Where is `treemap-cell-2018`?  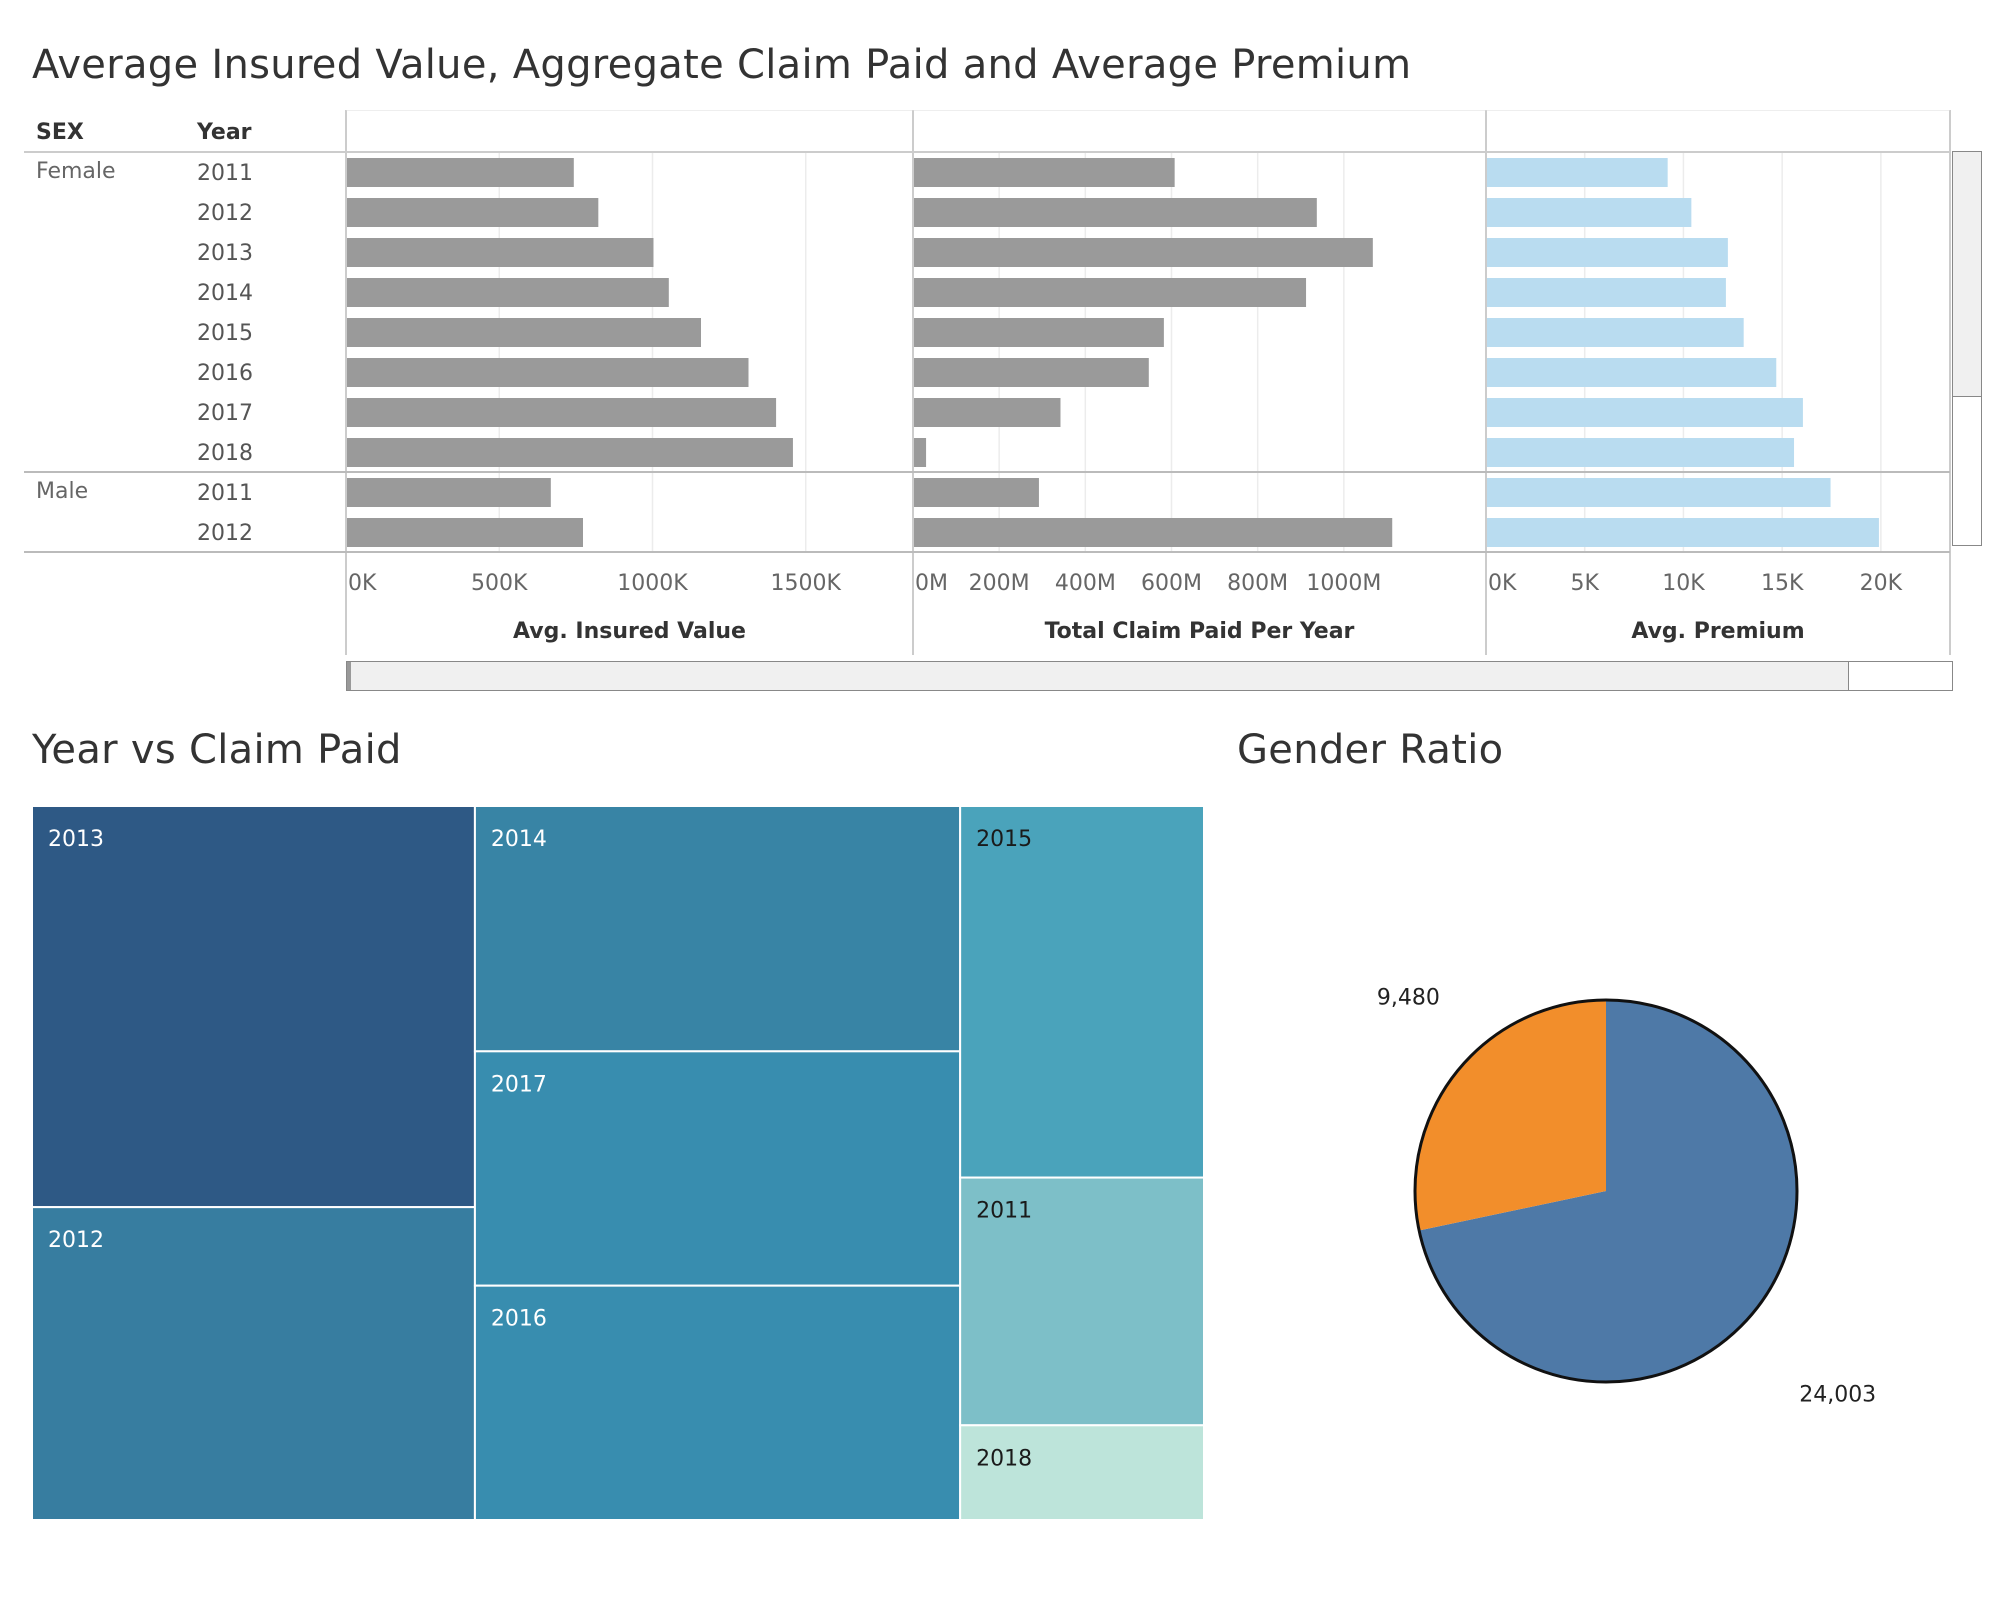 treemap-cell-2018 is located at coordinates (1081, 1472).